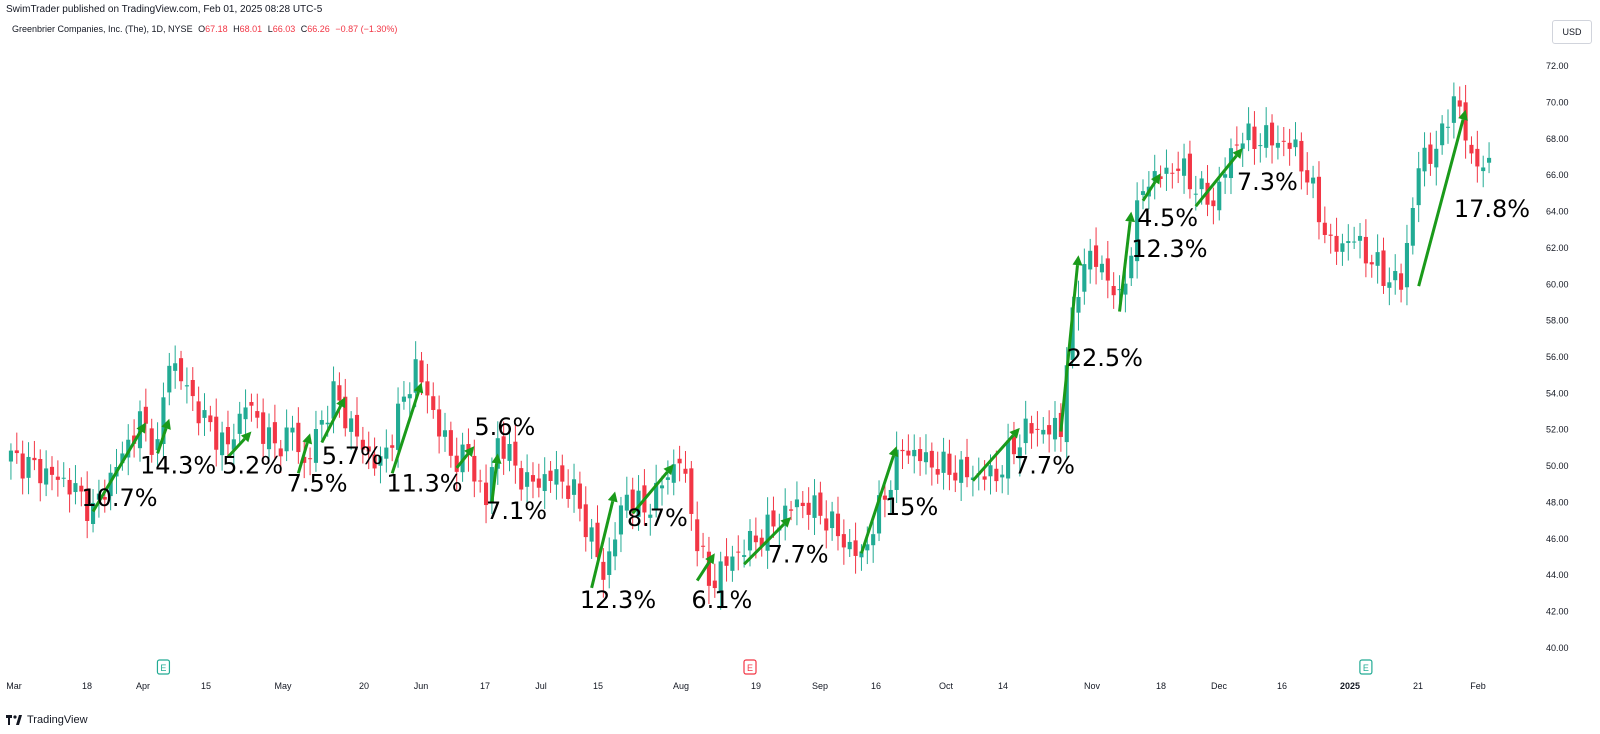 The image size is (1600, 734). I want to click on open-value: 67.18, so click(216, 29).